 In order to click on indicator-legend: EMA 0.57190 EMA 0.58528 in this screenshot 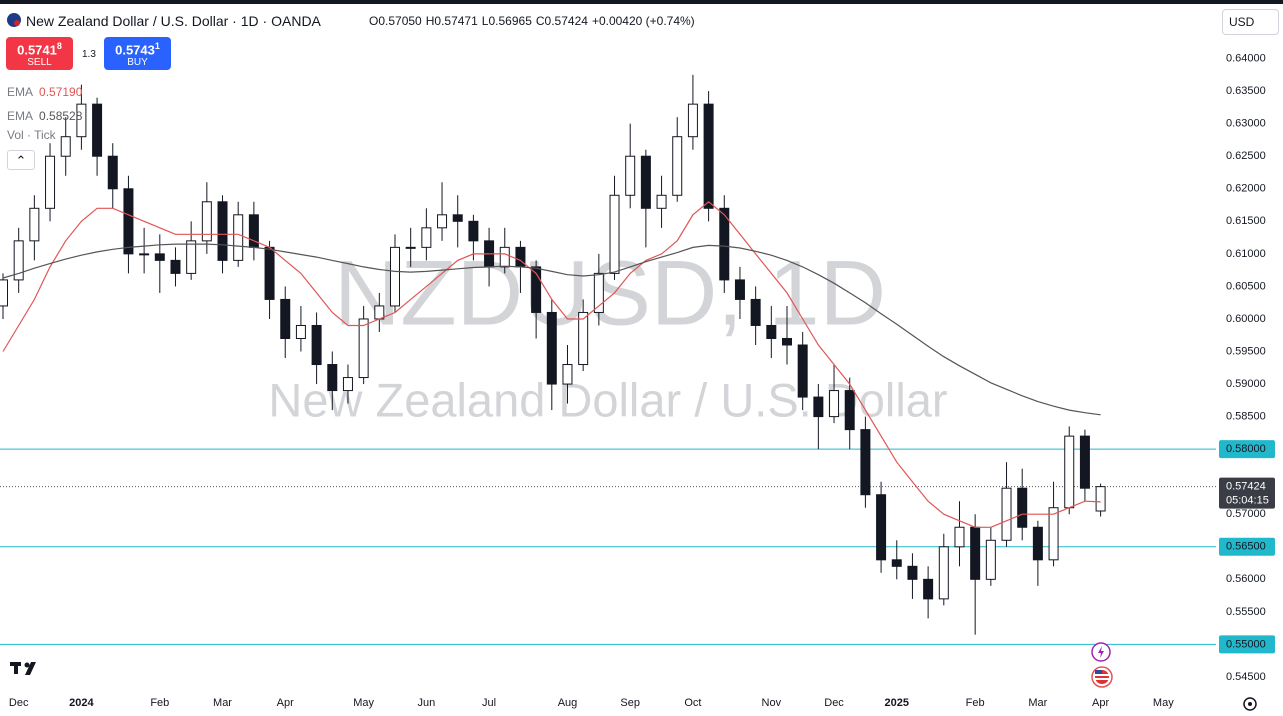, I will do `click(44, 104)`.